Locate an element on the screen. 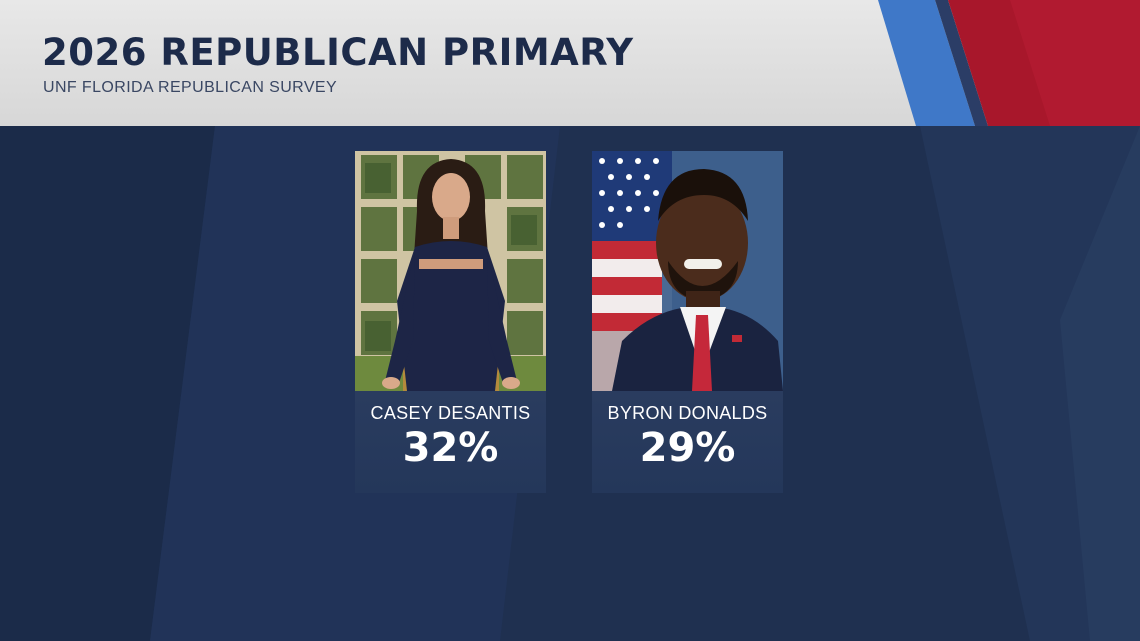  candidate-card: BYRON DONALDS 29% is located at coordinates (687, 322).